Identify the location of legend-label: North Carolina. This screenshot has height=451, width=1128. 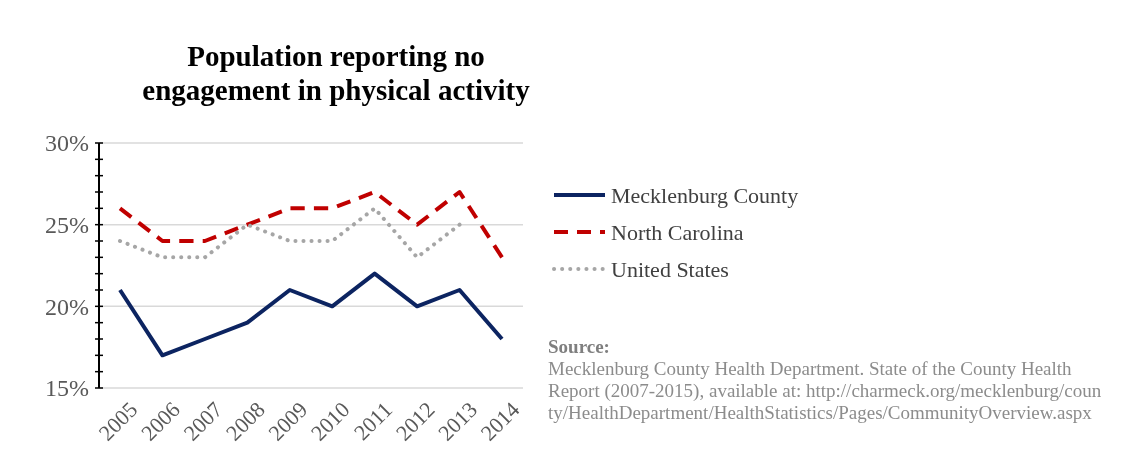
(677, 232).